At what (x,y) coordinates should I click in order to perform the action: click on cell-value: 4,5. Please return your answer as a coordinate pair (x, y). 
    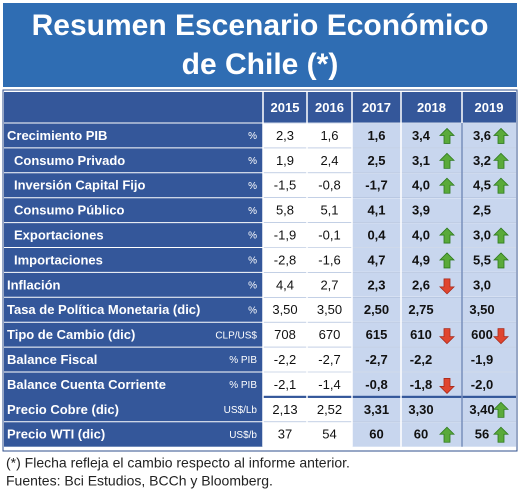
    Looking at the image, I should click on (482, 185).